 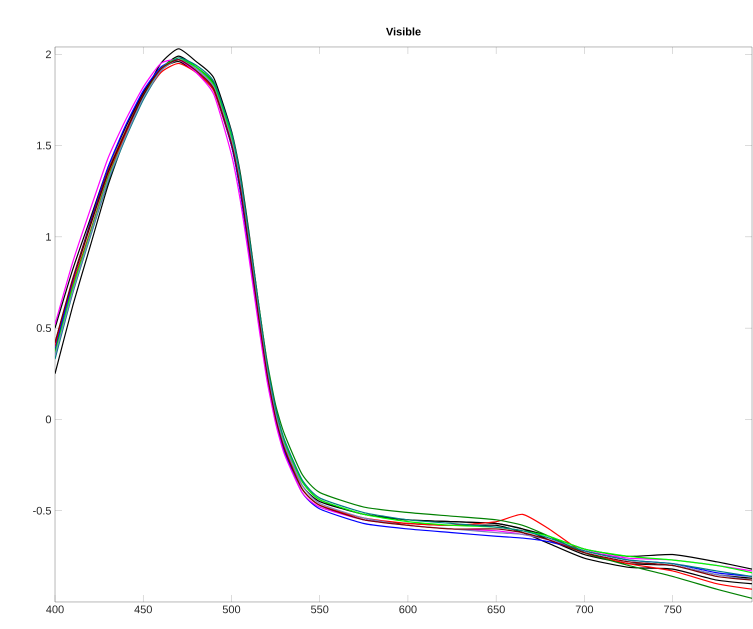 I want to click on x-tick-label: 700, so click(x=585, y=610).